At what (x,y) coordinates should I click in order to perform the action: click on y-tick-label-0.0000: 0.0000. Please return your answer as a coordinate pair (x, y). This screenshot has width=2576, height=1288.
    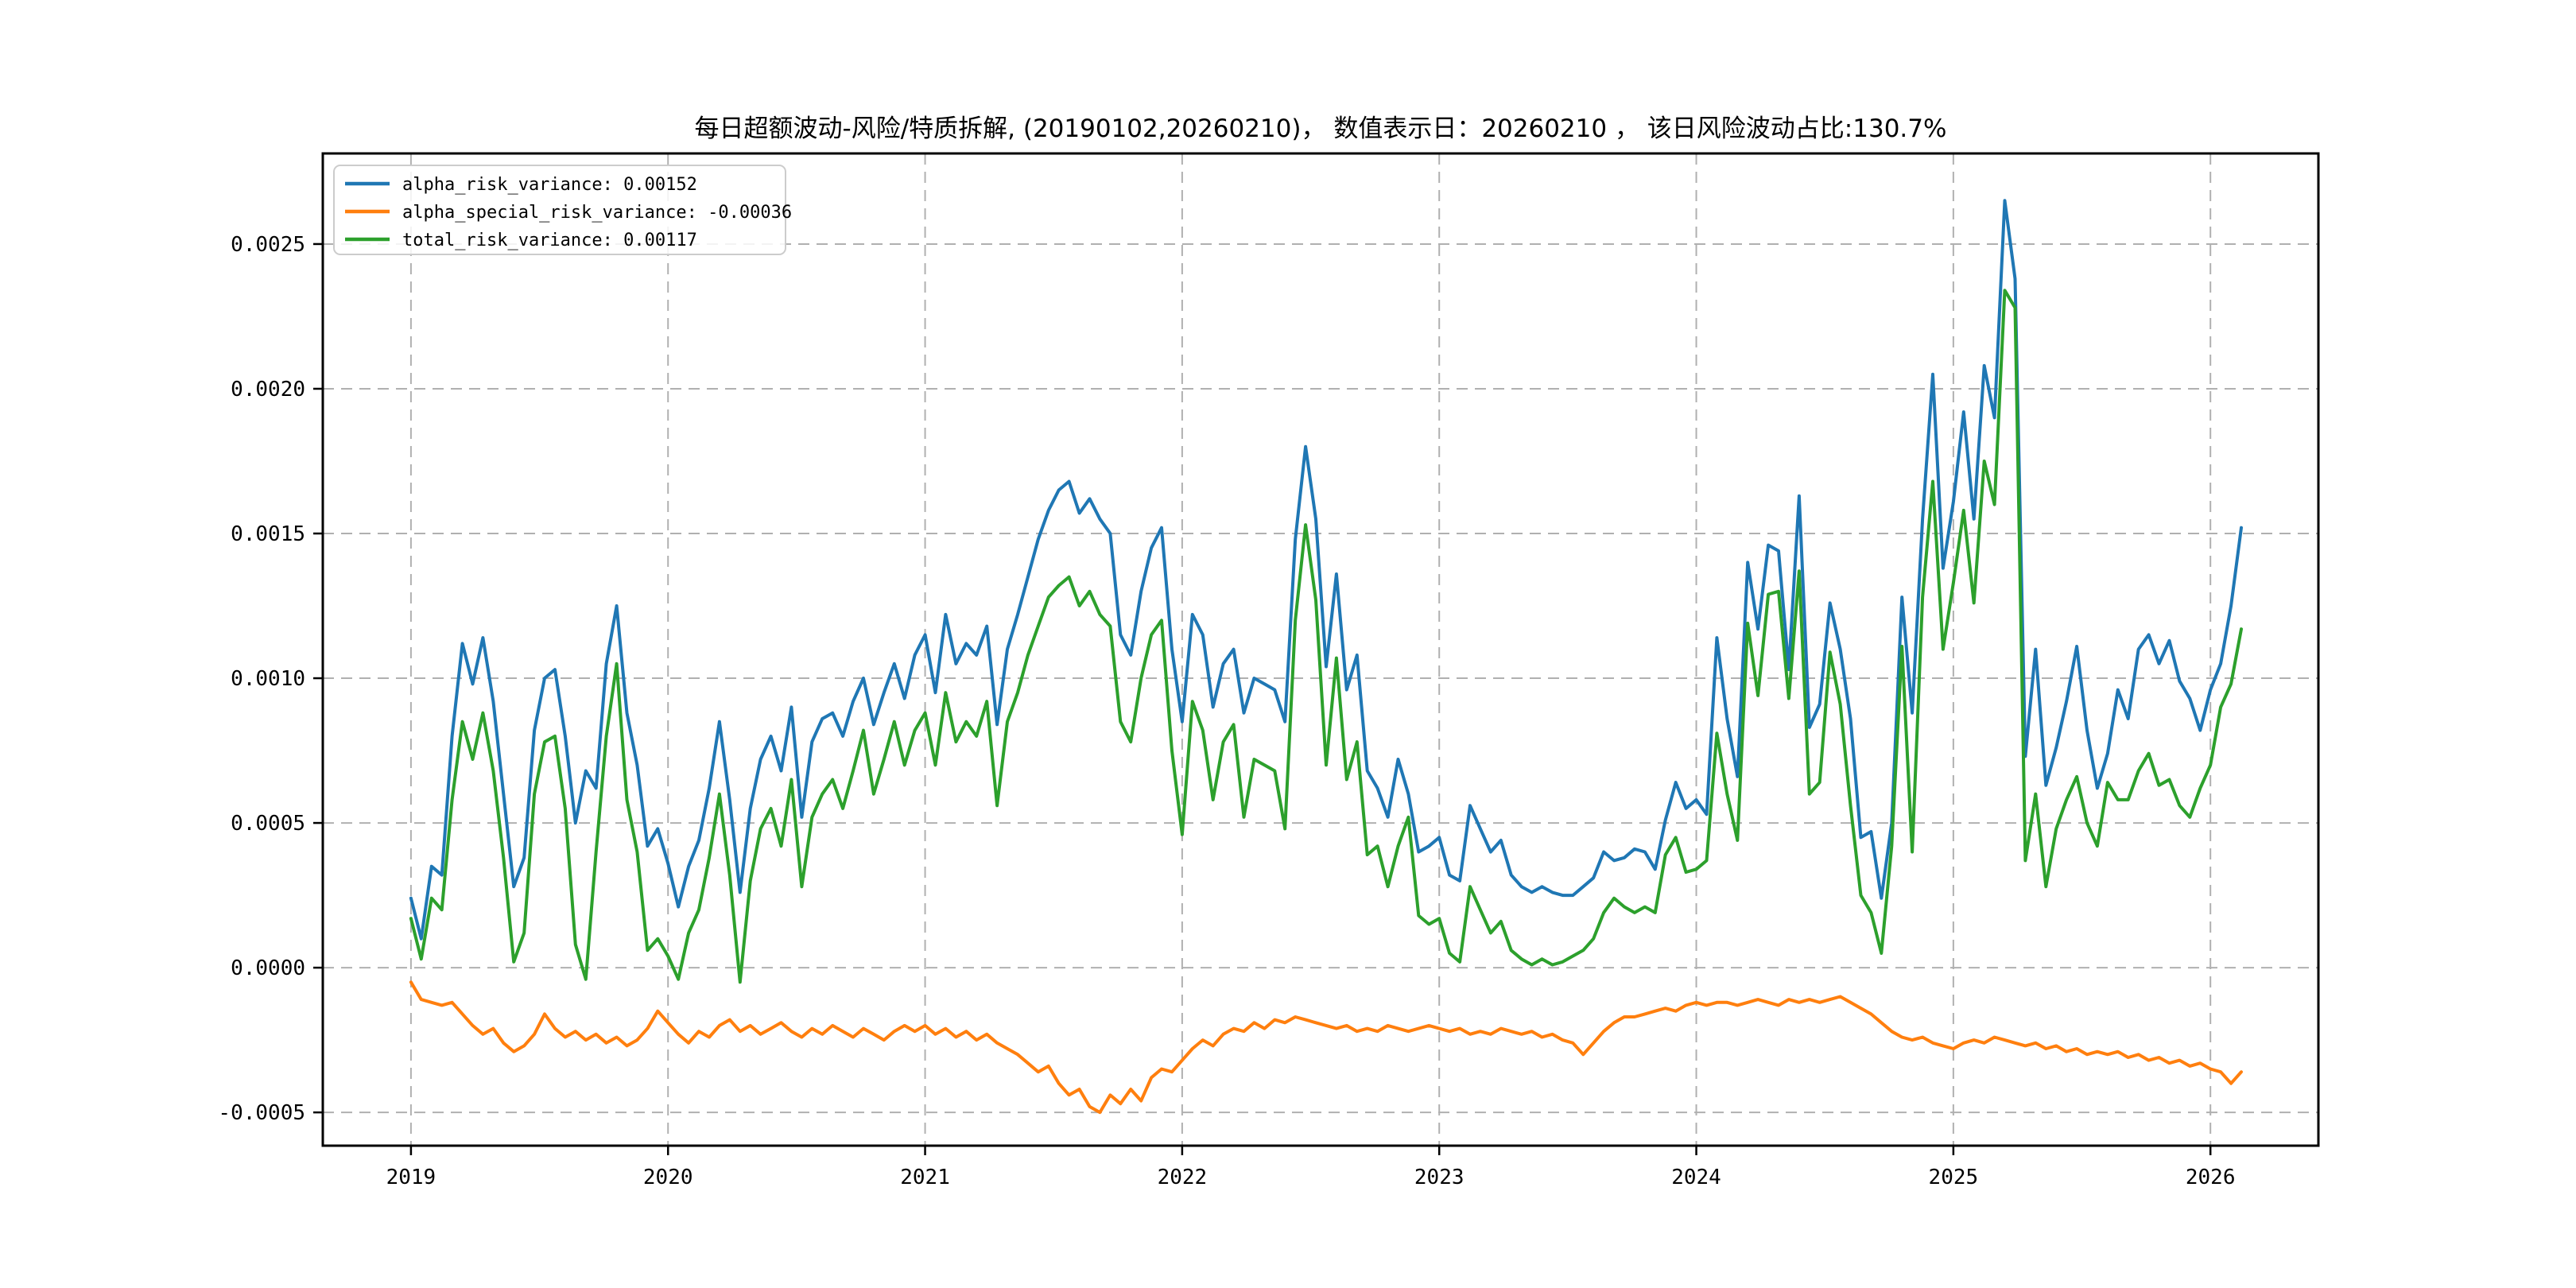
    Looking at the image, I should click on (268, 968).